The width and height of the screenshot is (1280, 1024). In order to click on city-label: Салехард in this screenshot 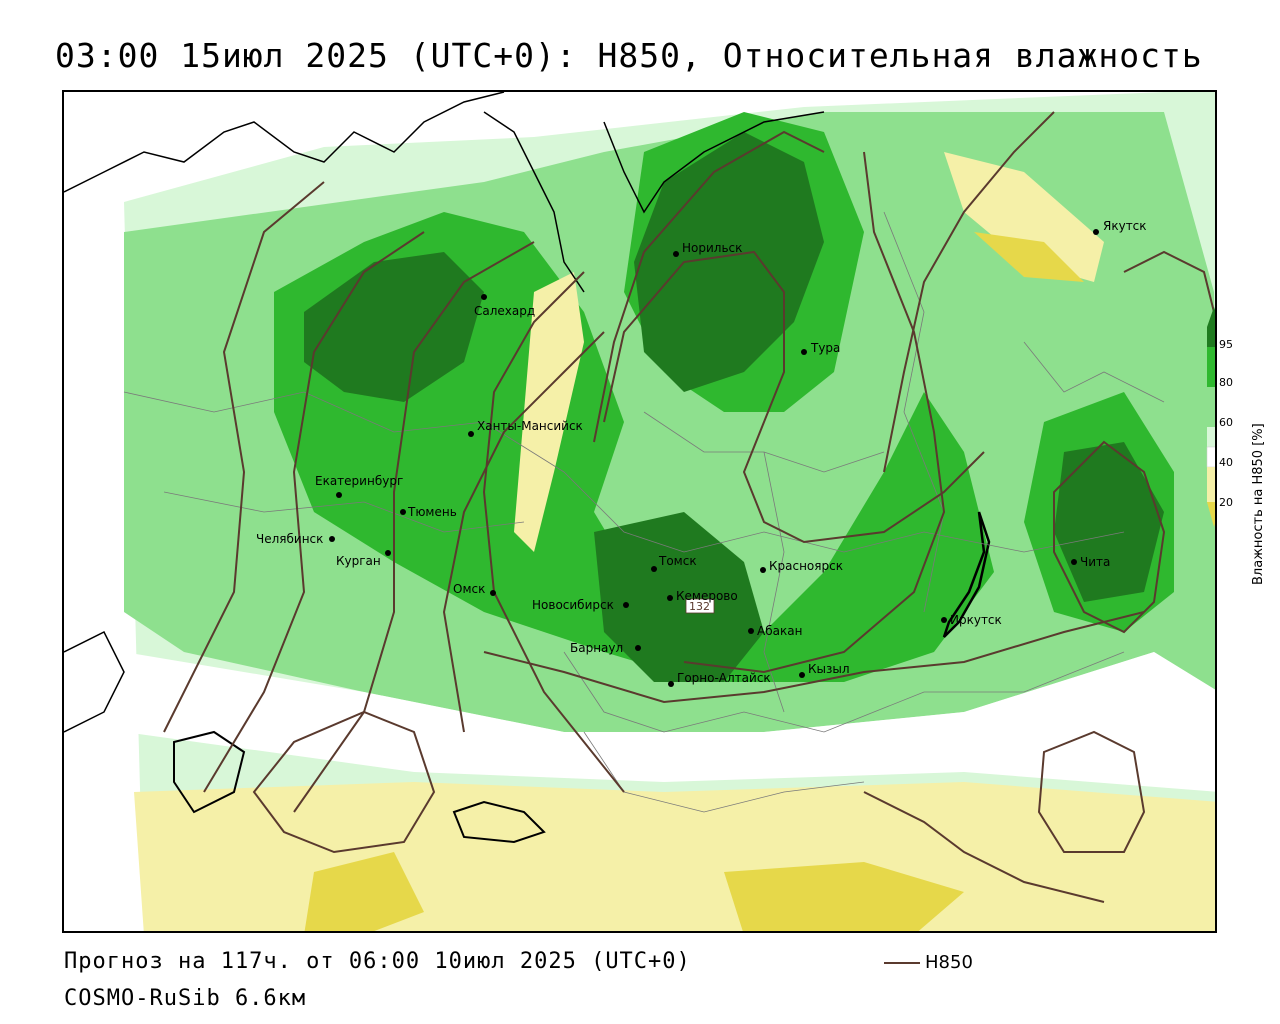, I will do `click(504, 311)`.